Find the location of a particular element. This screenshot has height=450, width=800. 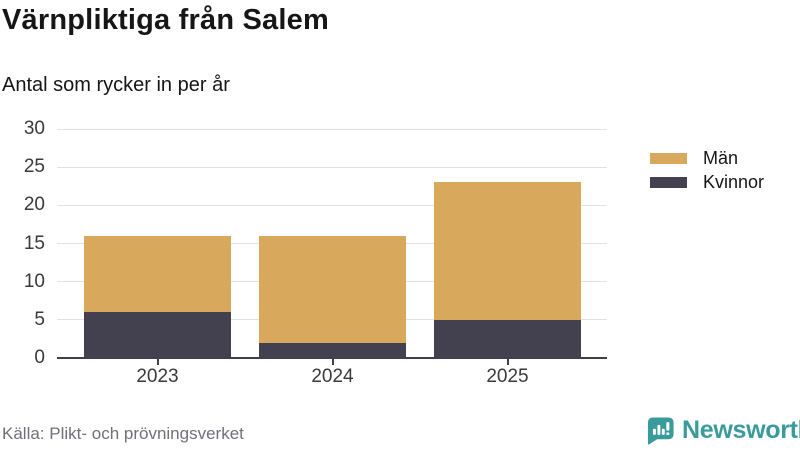

legend-item-kvinnor: Kvinnor is located at coordinates (707, 182).